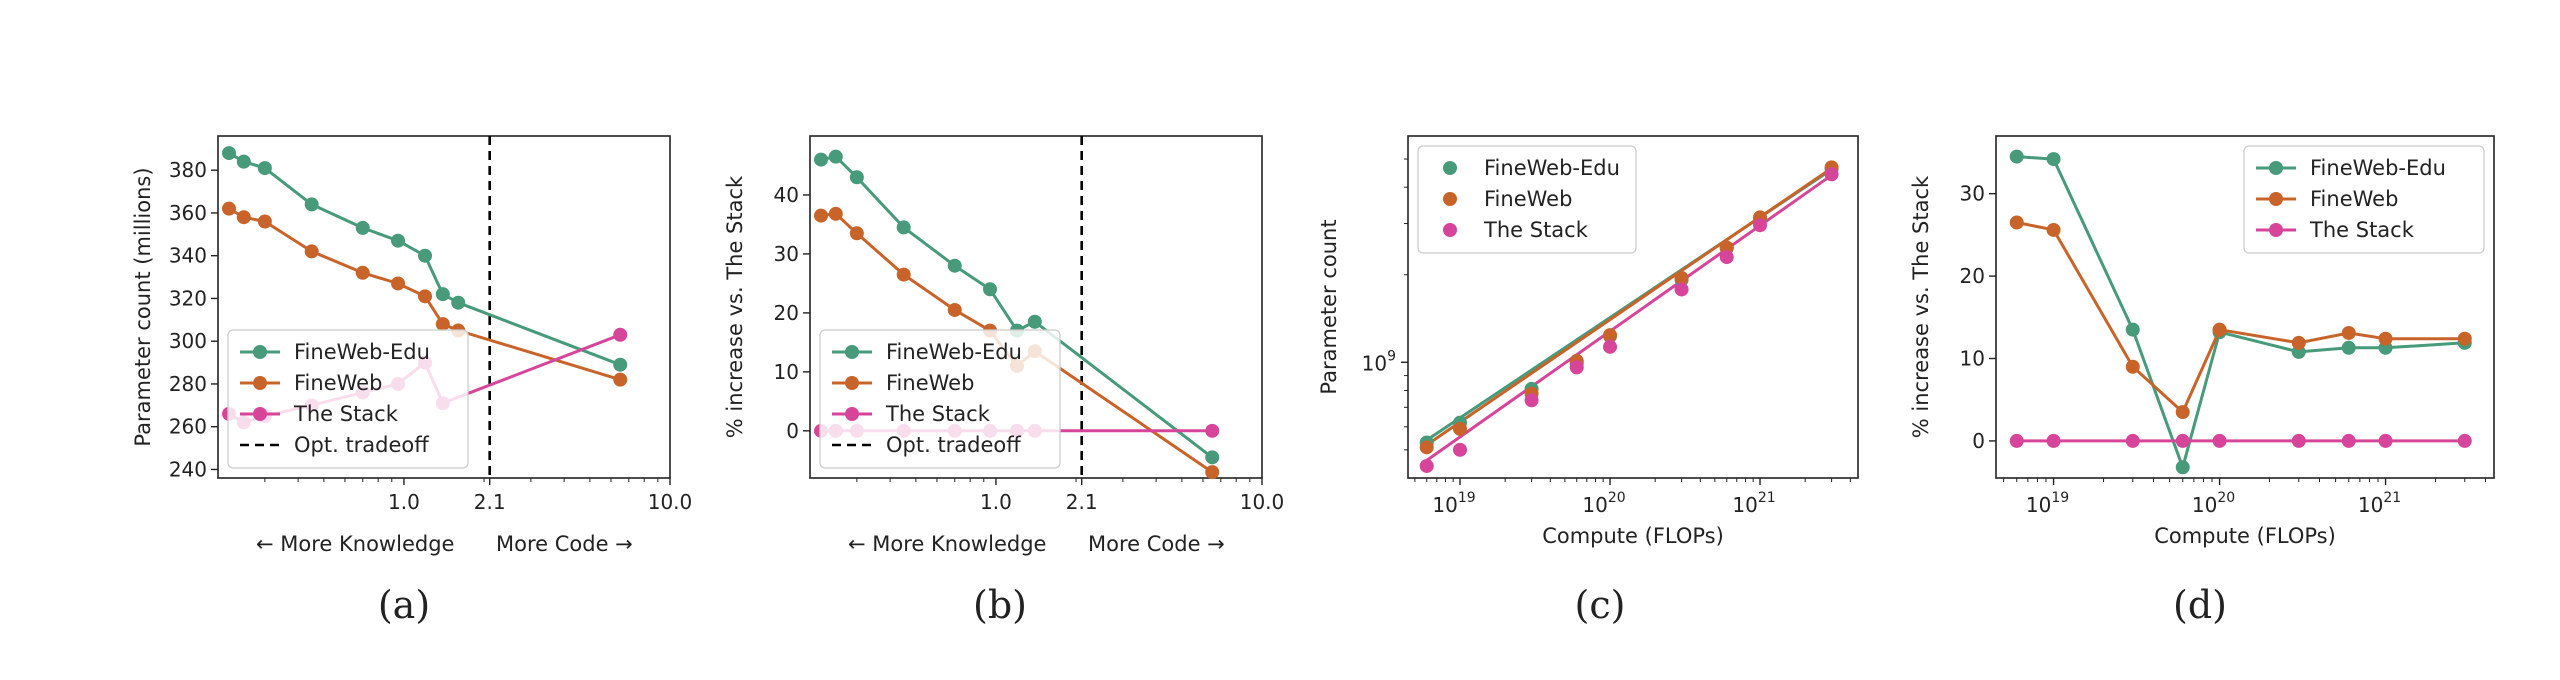  Describe the element at coordinates (188, 384) in the screenshot. I see `y-tick-label: 280` at that location.